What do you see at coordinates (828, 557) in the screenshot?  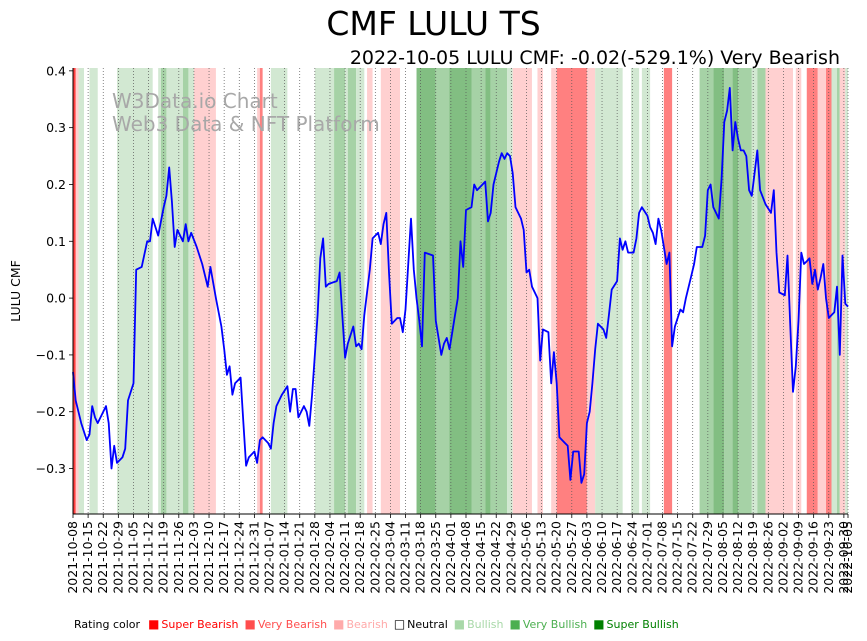 I see `x-tick-label: 2022-09-23` at bounding box center [828, 557].